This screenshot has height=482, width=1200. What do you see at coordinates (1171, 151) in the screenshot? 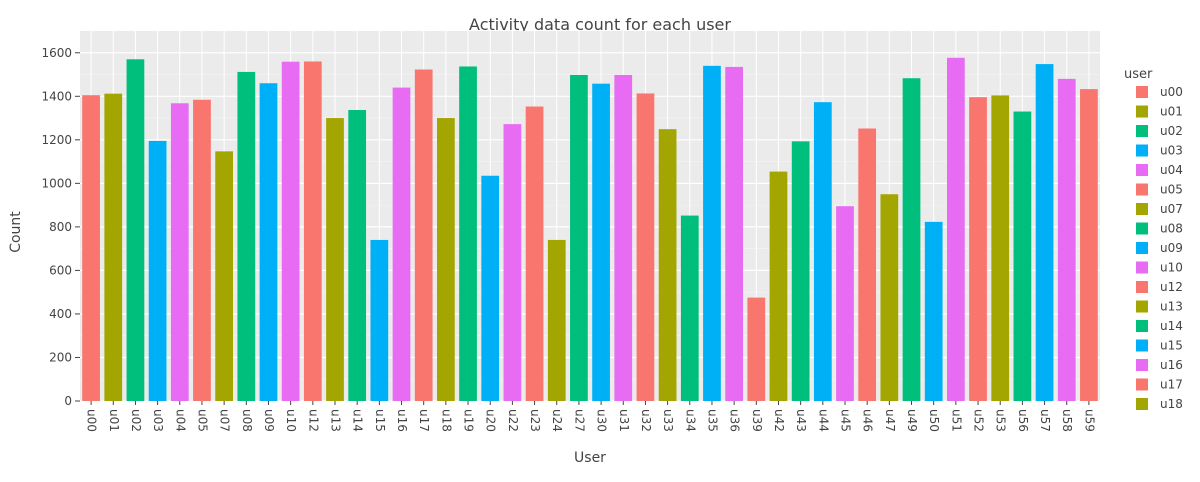
I see `legend-entry: u03` at bounding box center [1171, 151].